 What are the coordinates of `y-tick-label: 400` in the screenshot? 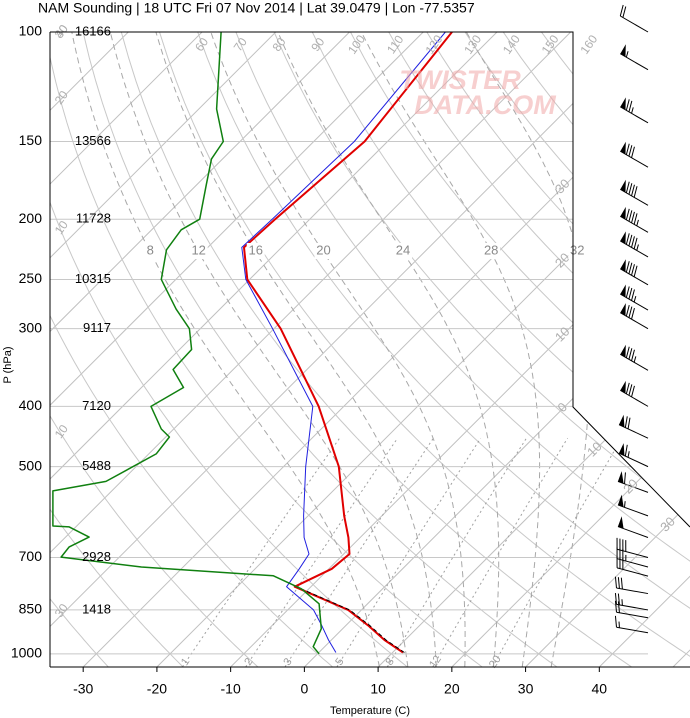 It's located at (31, 405).